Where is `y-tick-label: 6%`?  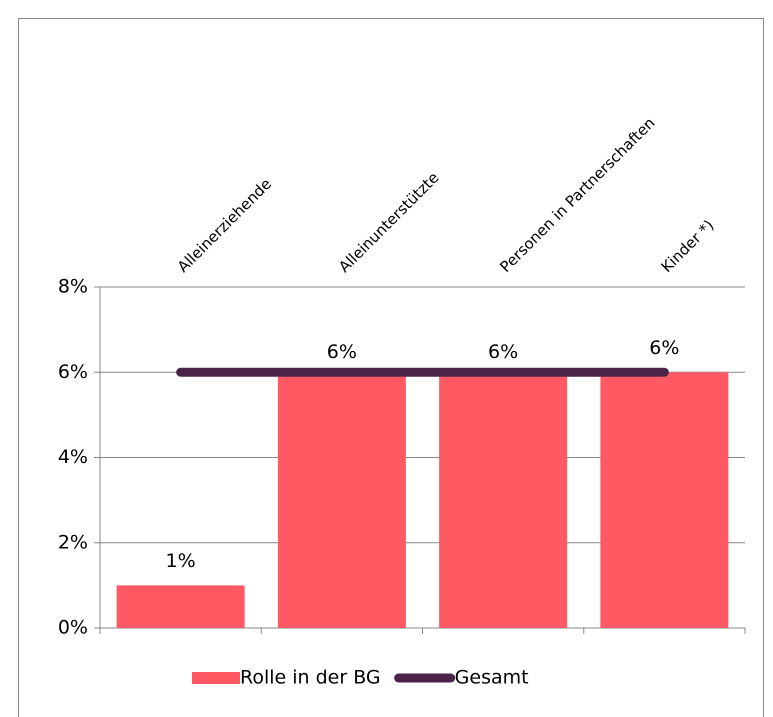 y-tick-label: 6% is located at coordinates (73, 372).